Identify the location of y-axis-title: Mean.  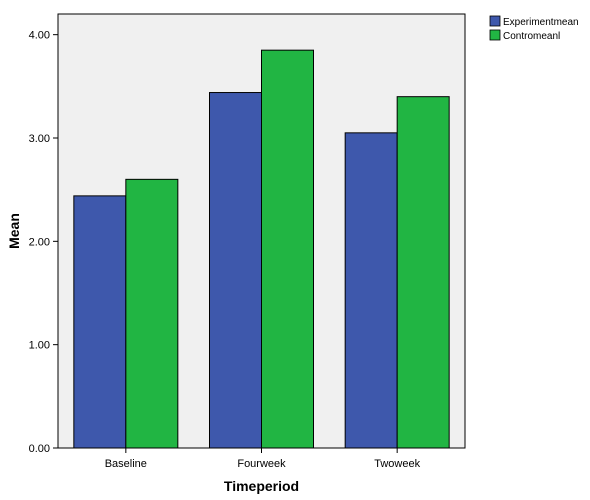
(14, 231).